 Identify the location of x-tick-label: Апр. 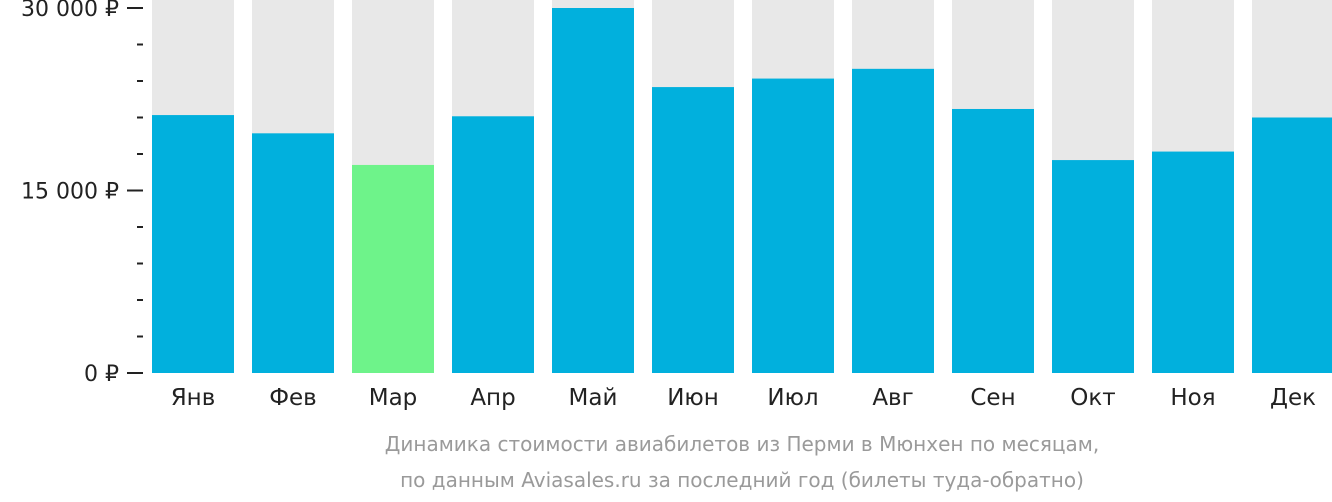
(492, 398).